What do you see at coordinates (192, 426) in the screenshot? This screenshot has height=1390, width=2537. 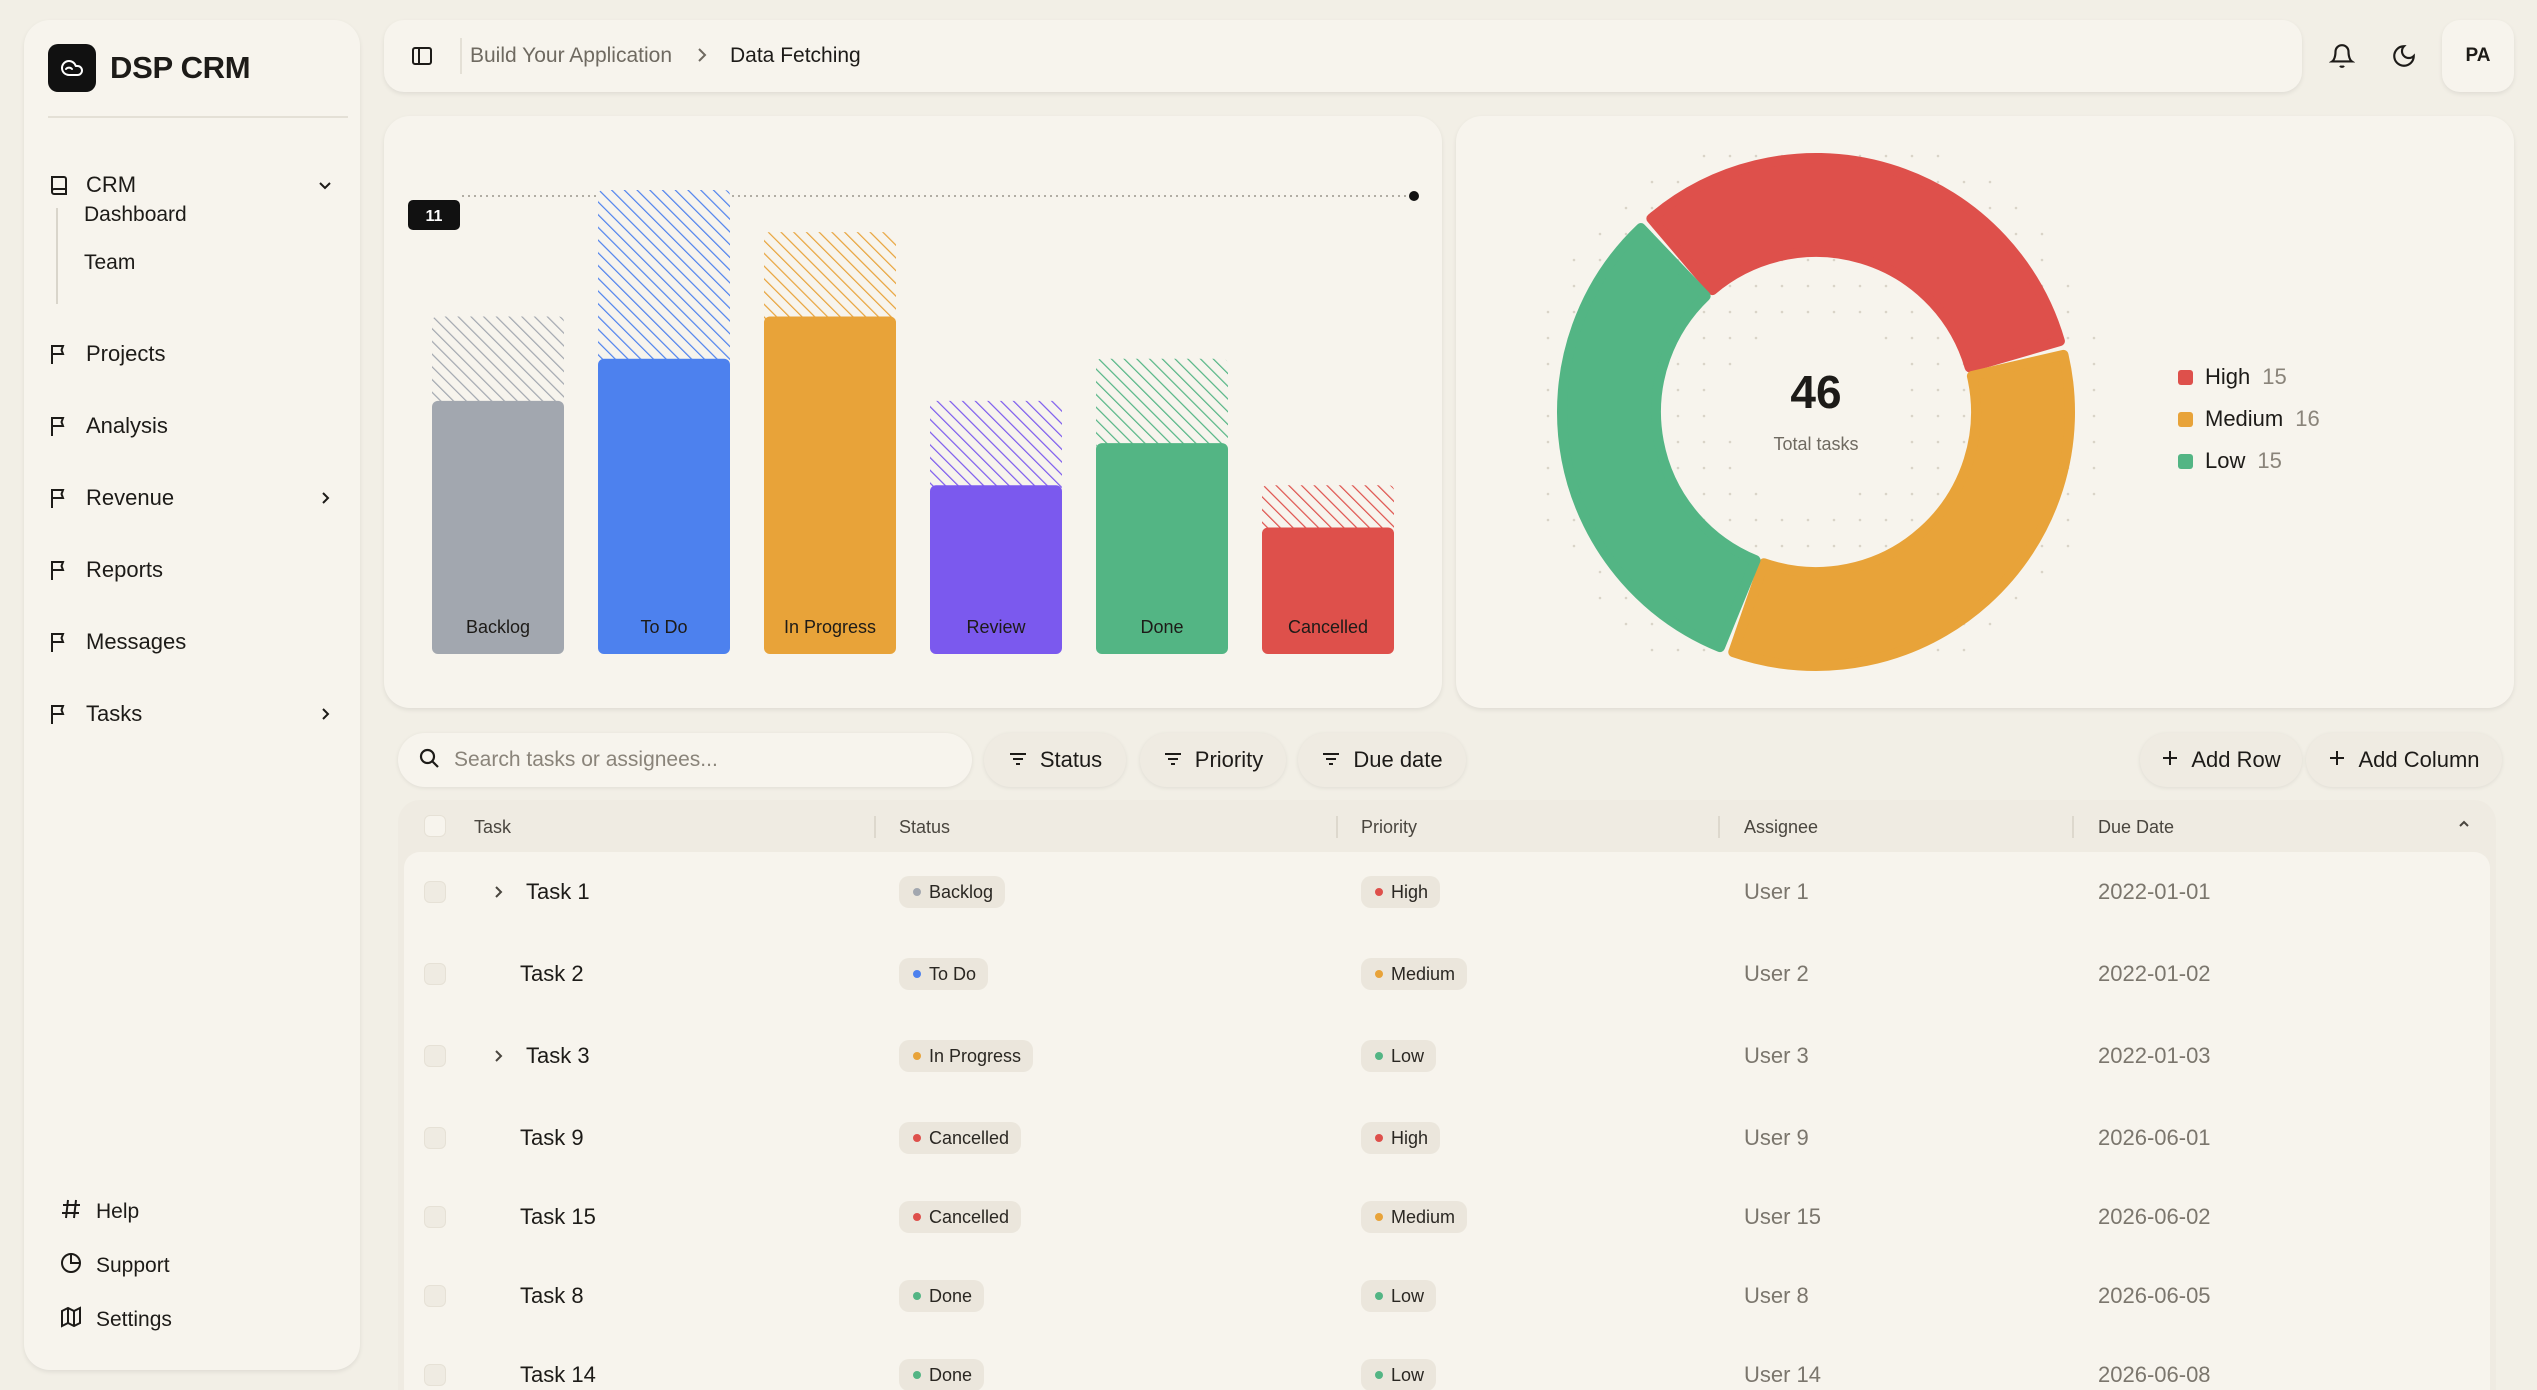 I see `sidebar-item-analysis: Analysis` at bounding box center [192, 426].